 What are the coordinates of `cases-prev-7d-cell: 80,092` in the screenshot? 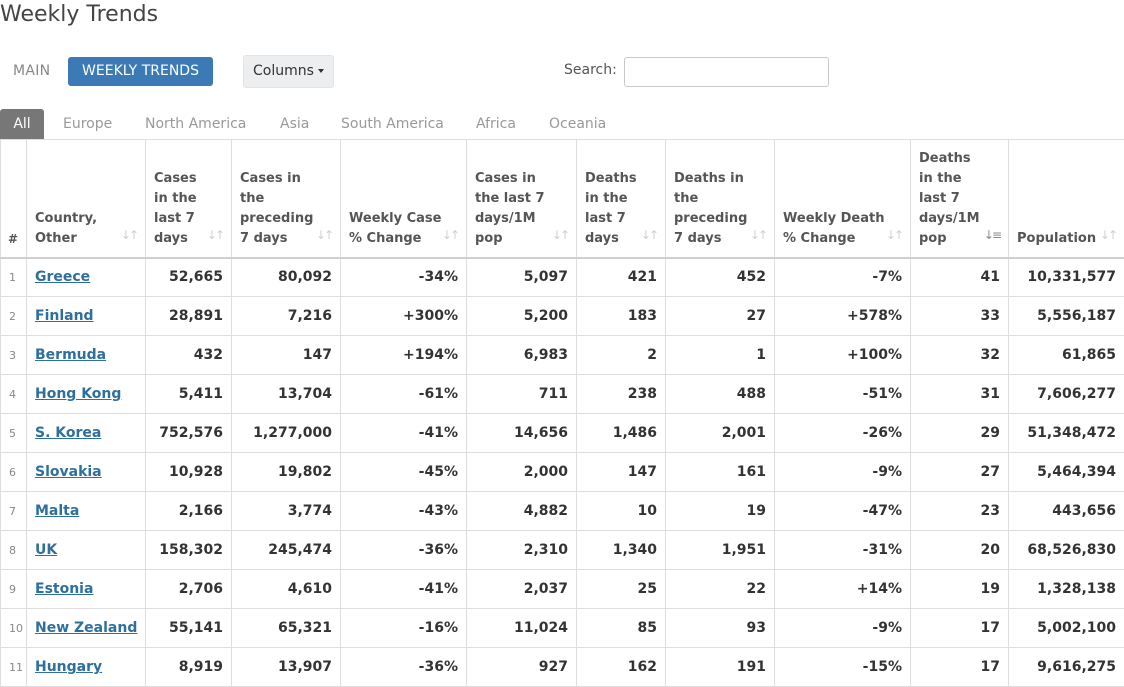 It's located at (286, 277).